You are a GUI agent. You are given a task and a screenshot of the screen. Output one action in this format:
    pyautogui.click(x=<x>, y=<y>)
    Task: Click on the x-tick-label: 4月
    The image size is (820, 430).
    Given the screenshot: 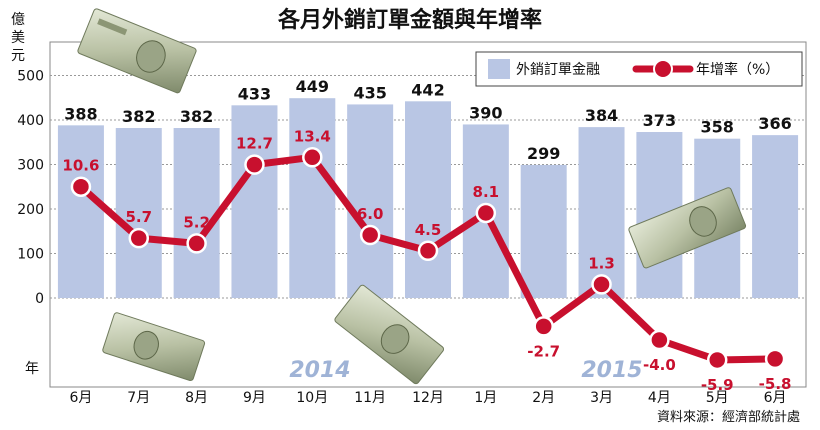 What is the action you would take?
    pyautogui.click(x=659, y=398)
    